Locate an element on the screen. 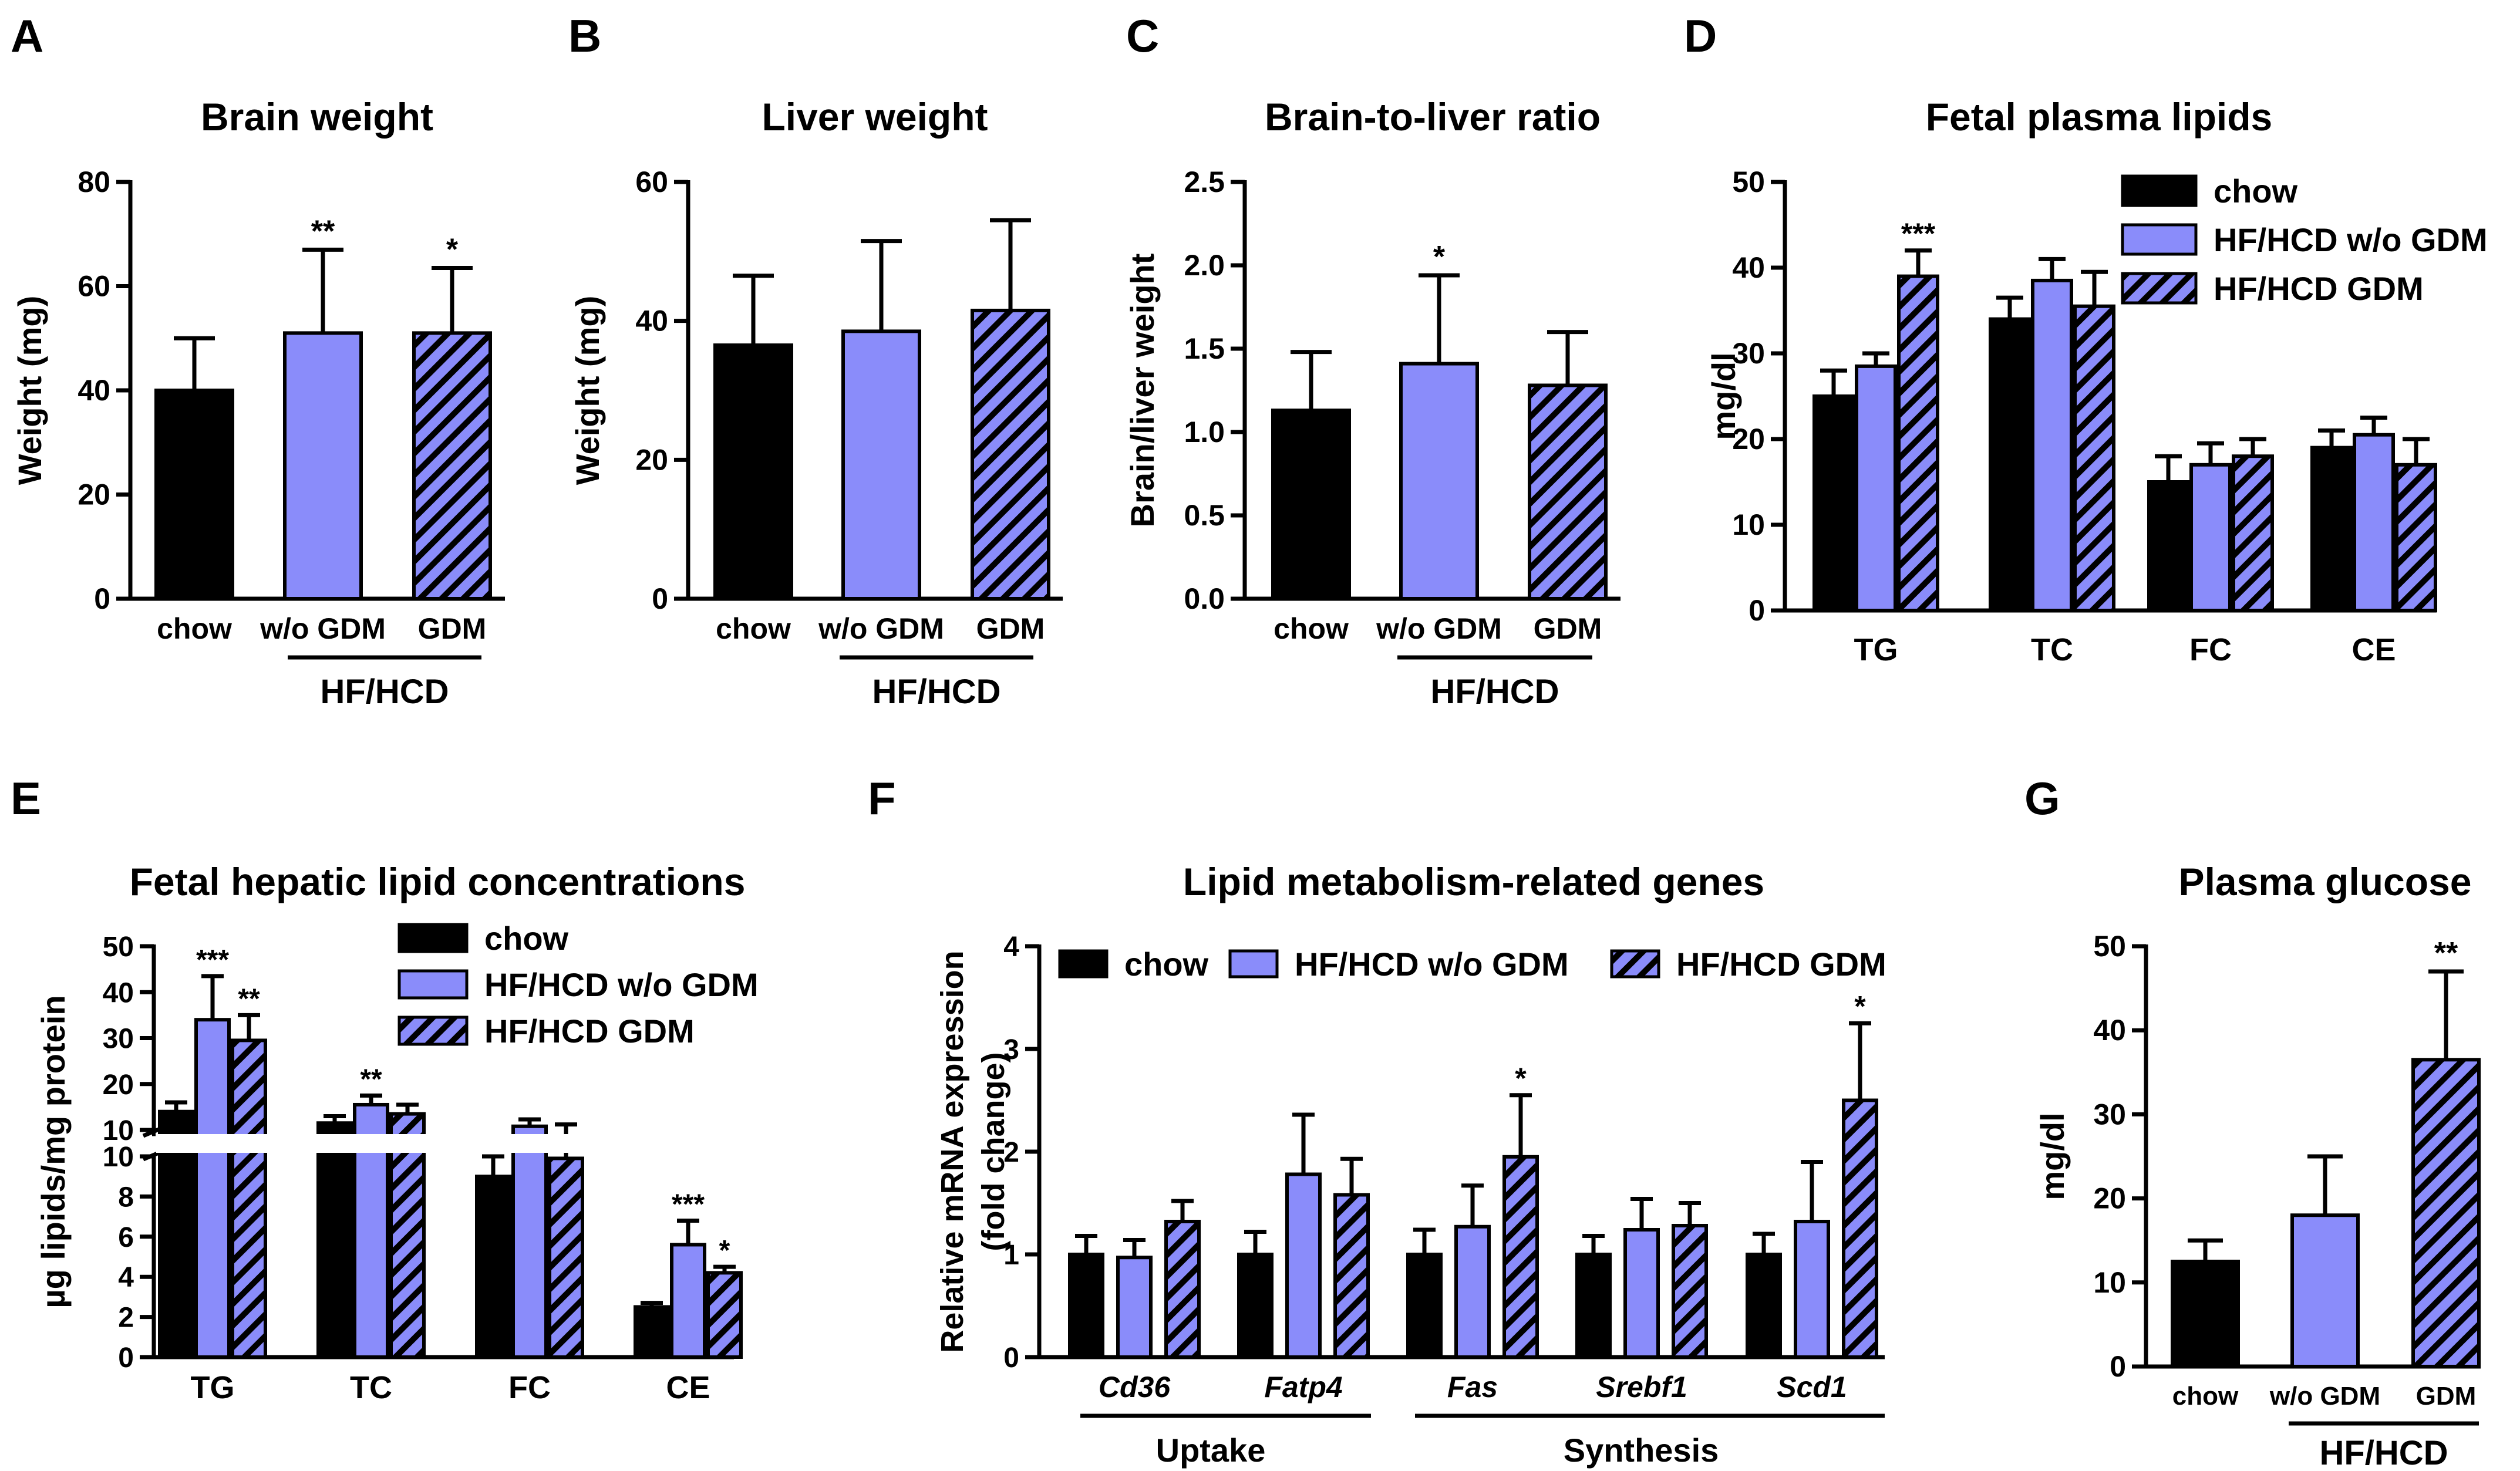  category-label-C-2: GDM is located at coordinates (1568, 628).